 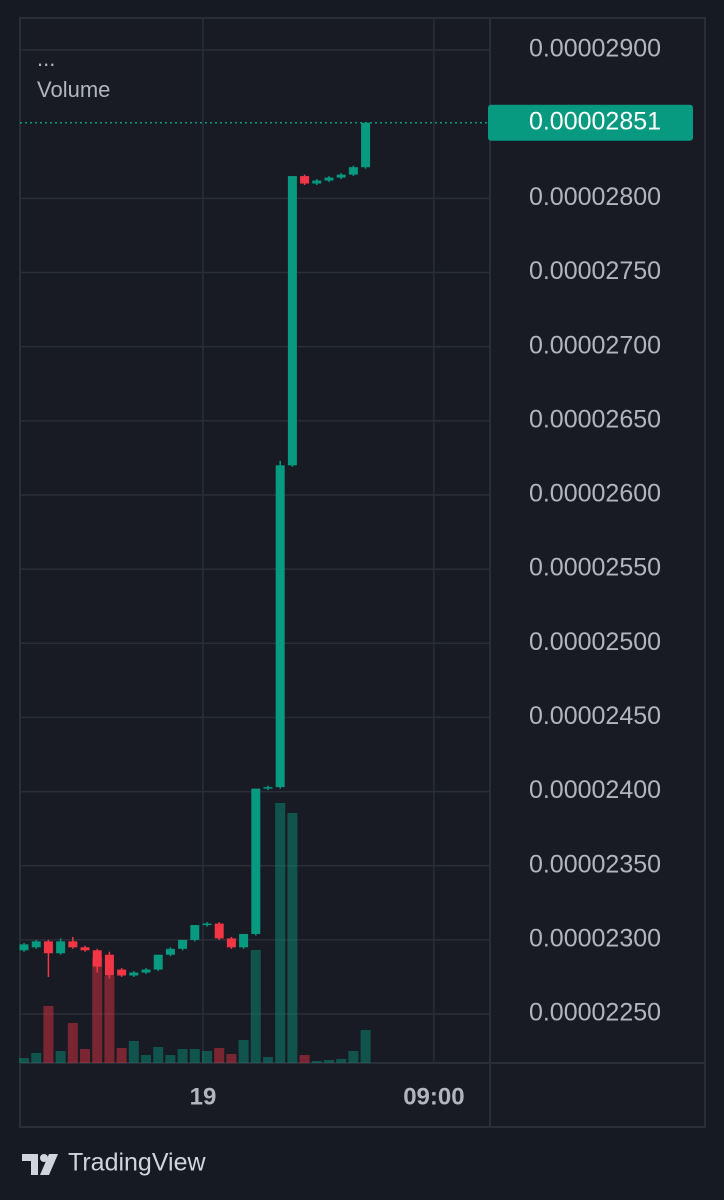 What do you see at coordinates (595, 864) in the screenshot?
I see `y-tick-label: 0.00002350` at bounding box center [595, 864].